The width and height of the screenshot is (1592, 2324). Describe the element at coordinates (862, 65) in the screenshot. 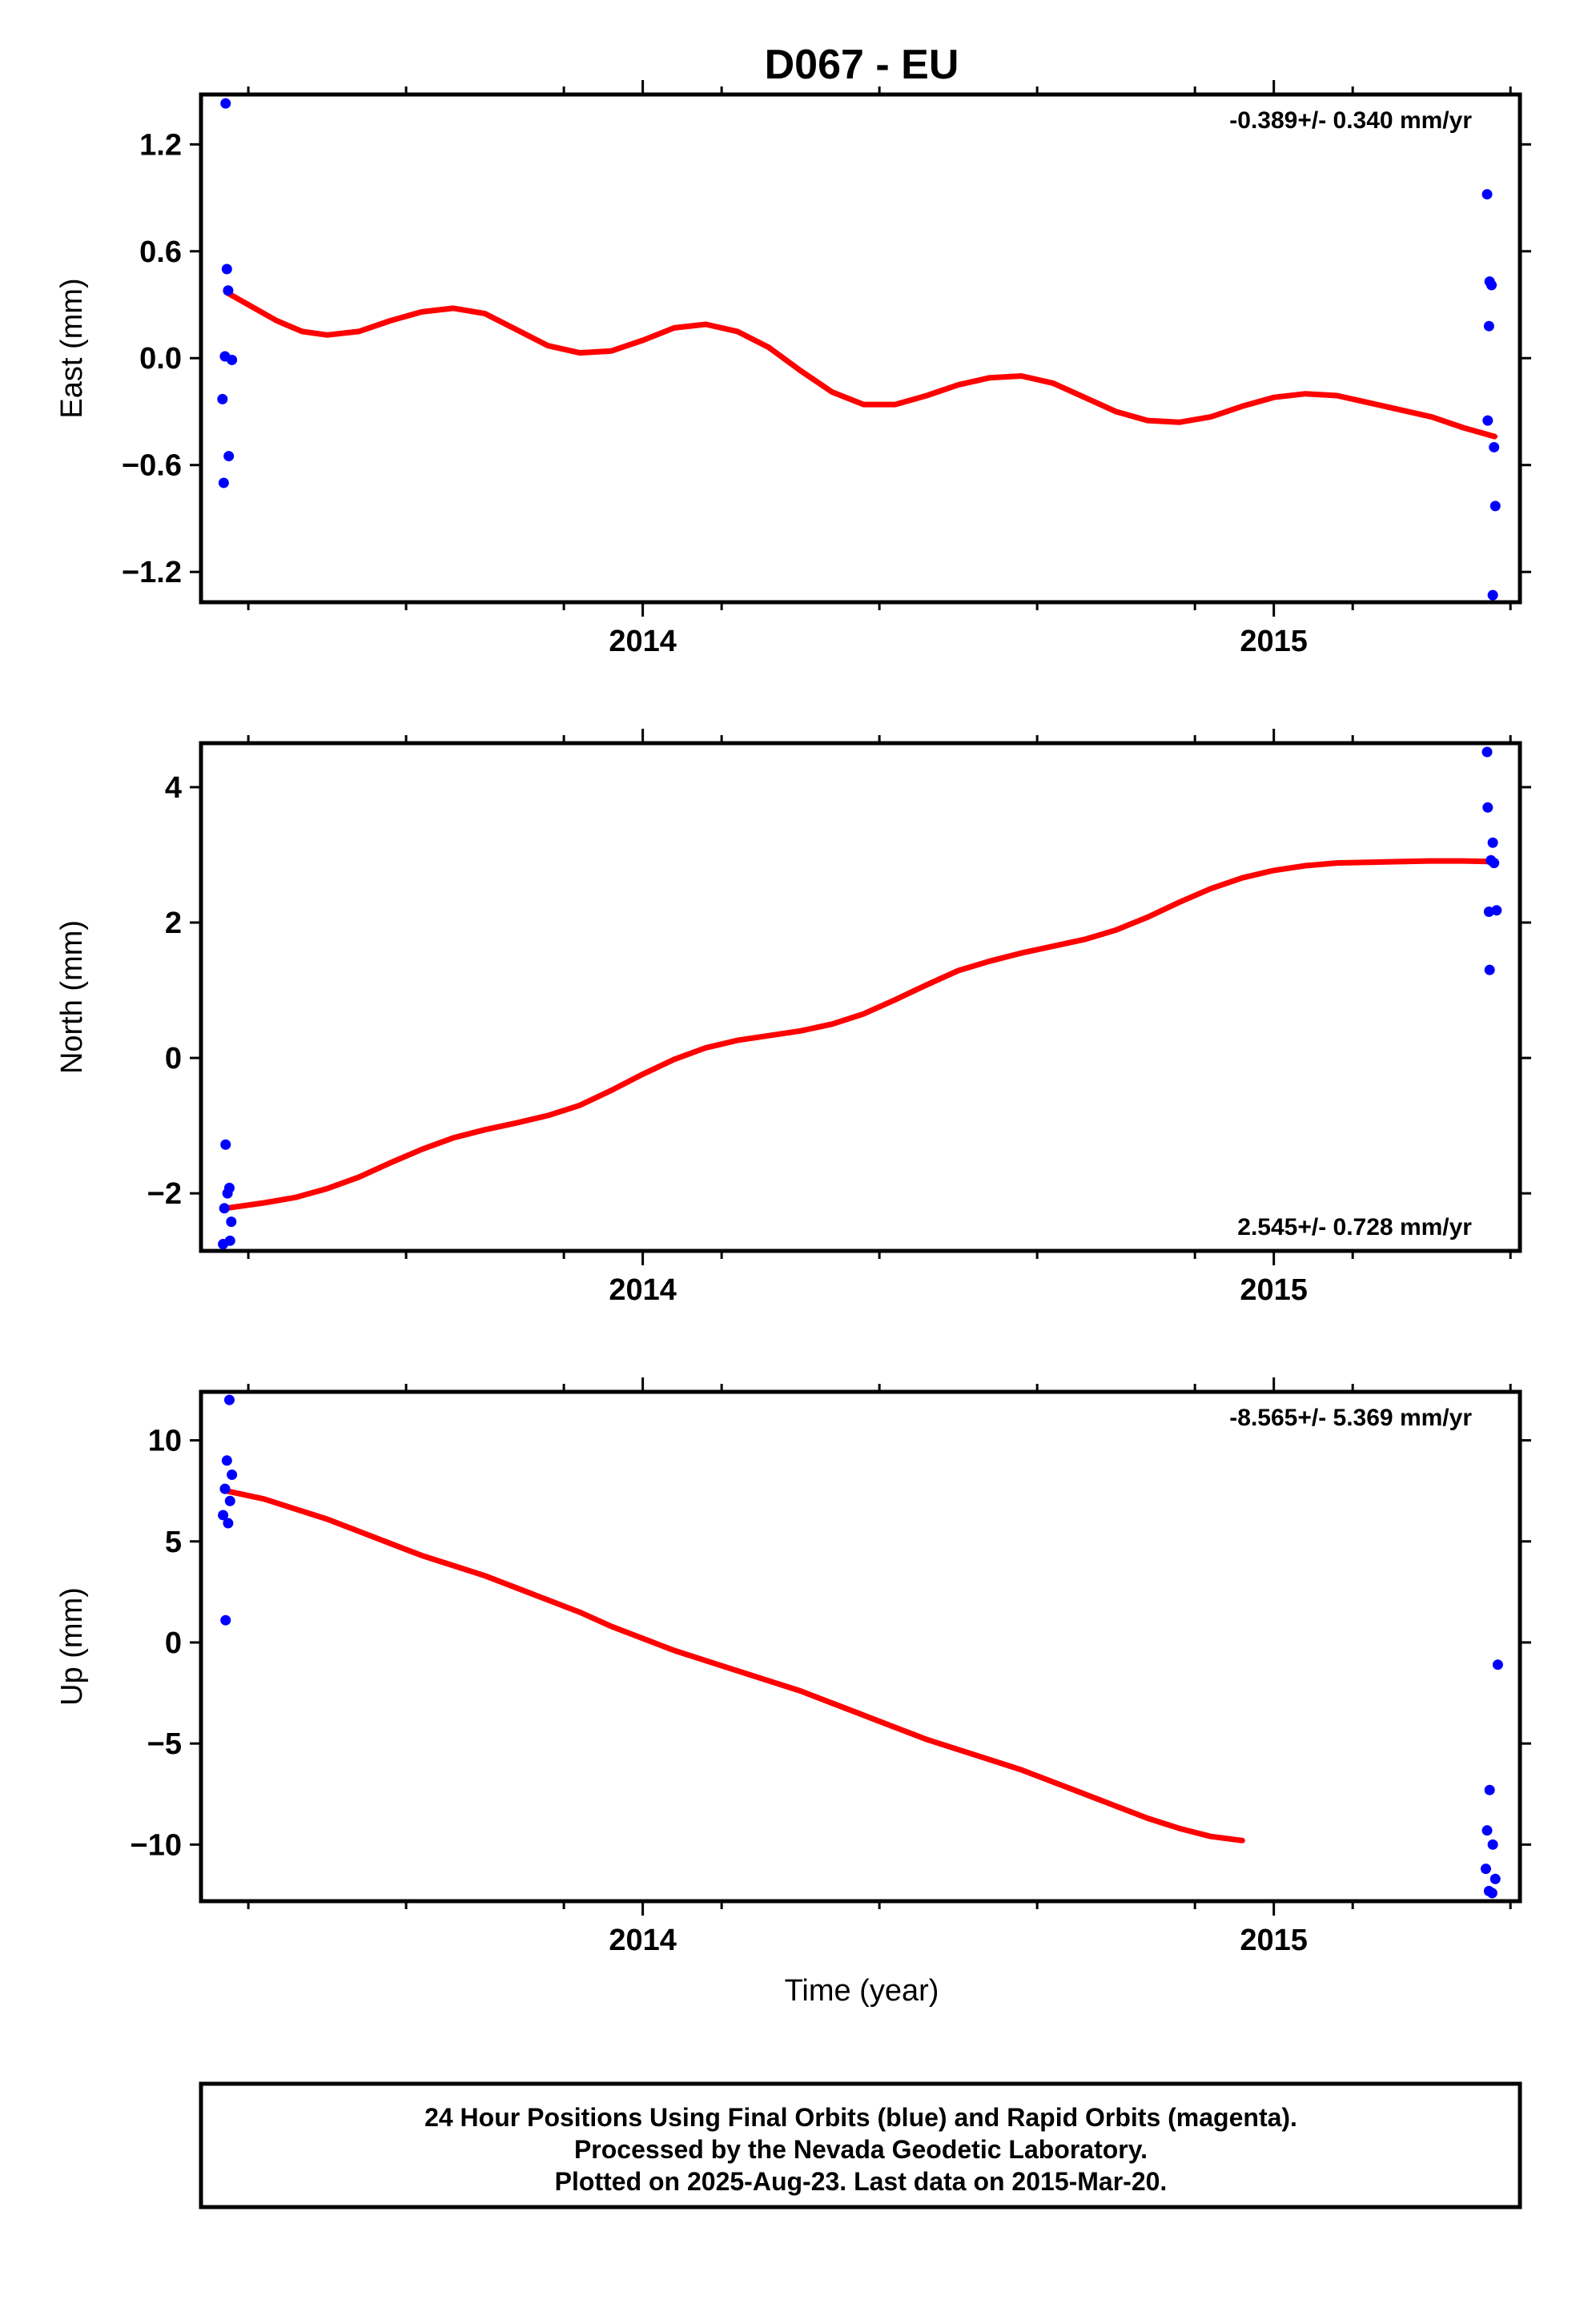

I see `chart-title: D067 - EU` at that location.